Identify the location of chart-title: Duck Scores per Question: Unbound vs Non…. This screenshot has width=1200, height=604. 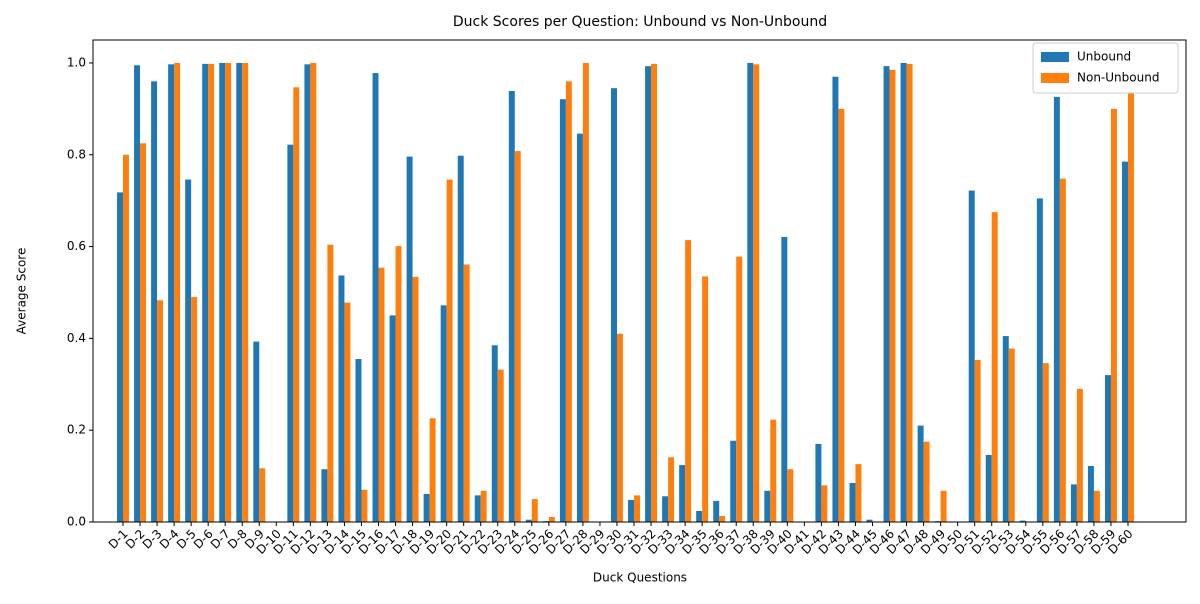
(640, 22).